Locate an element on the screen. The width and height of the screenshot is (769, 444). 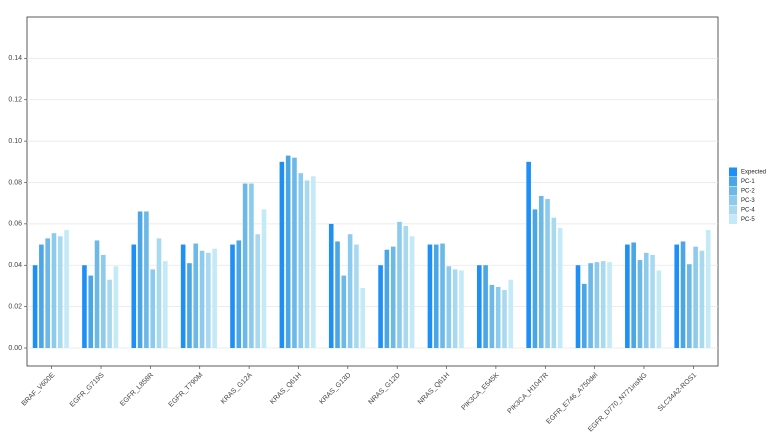
x-tick-label: EGFR_G719S is located at coordinates (87, 390).